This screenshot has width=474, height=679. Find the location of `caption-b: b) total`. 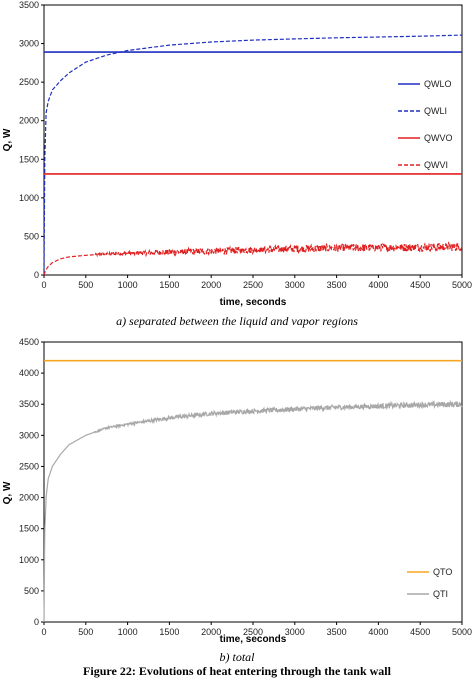

caption-b: b) total is located at coordinates (237, 657).